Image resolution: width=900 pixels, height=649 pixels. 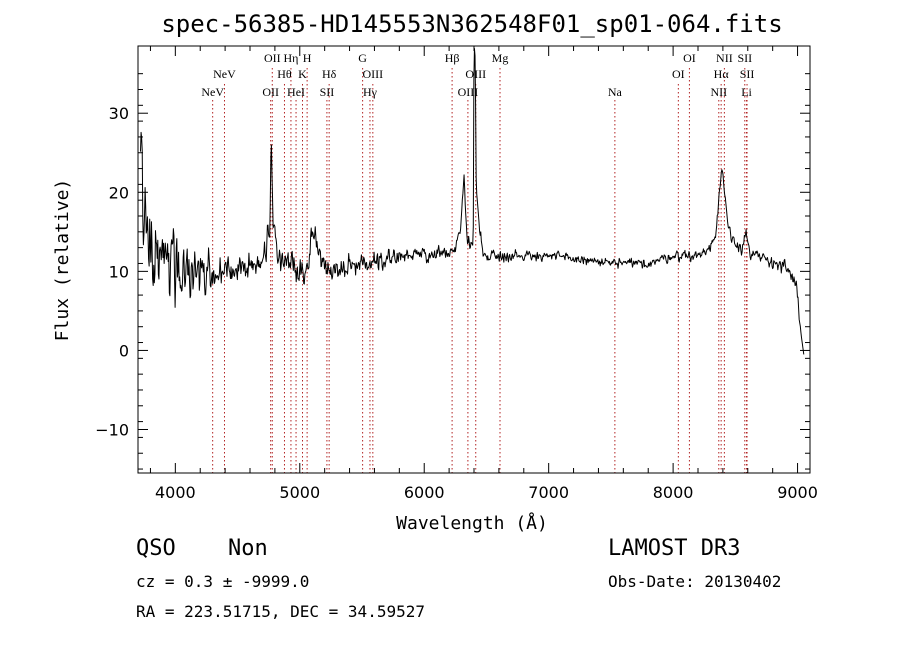 What do you see at coordinates (673, 492) in the screenshot?
I see `x-tick-label: 8000` at bounding box center [673, 492].